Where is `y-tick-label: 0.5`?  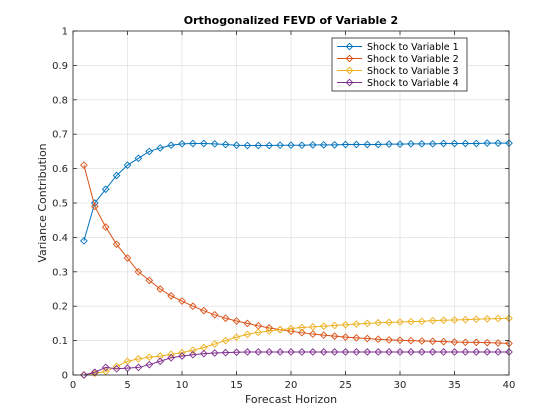 y-tick-label: 0.5 is located at coordinates (60, 204).